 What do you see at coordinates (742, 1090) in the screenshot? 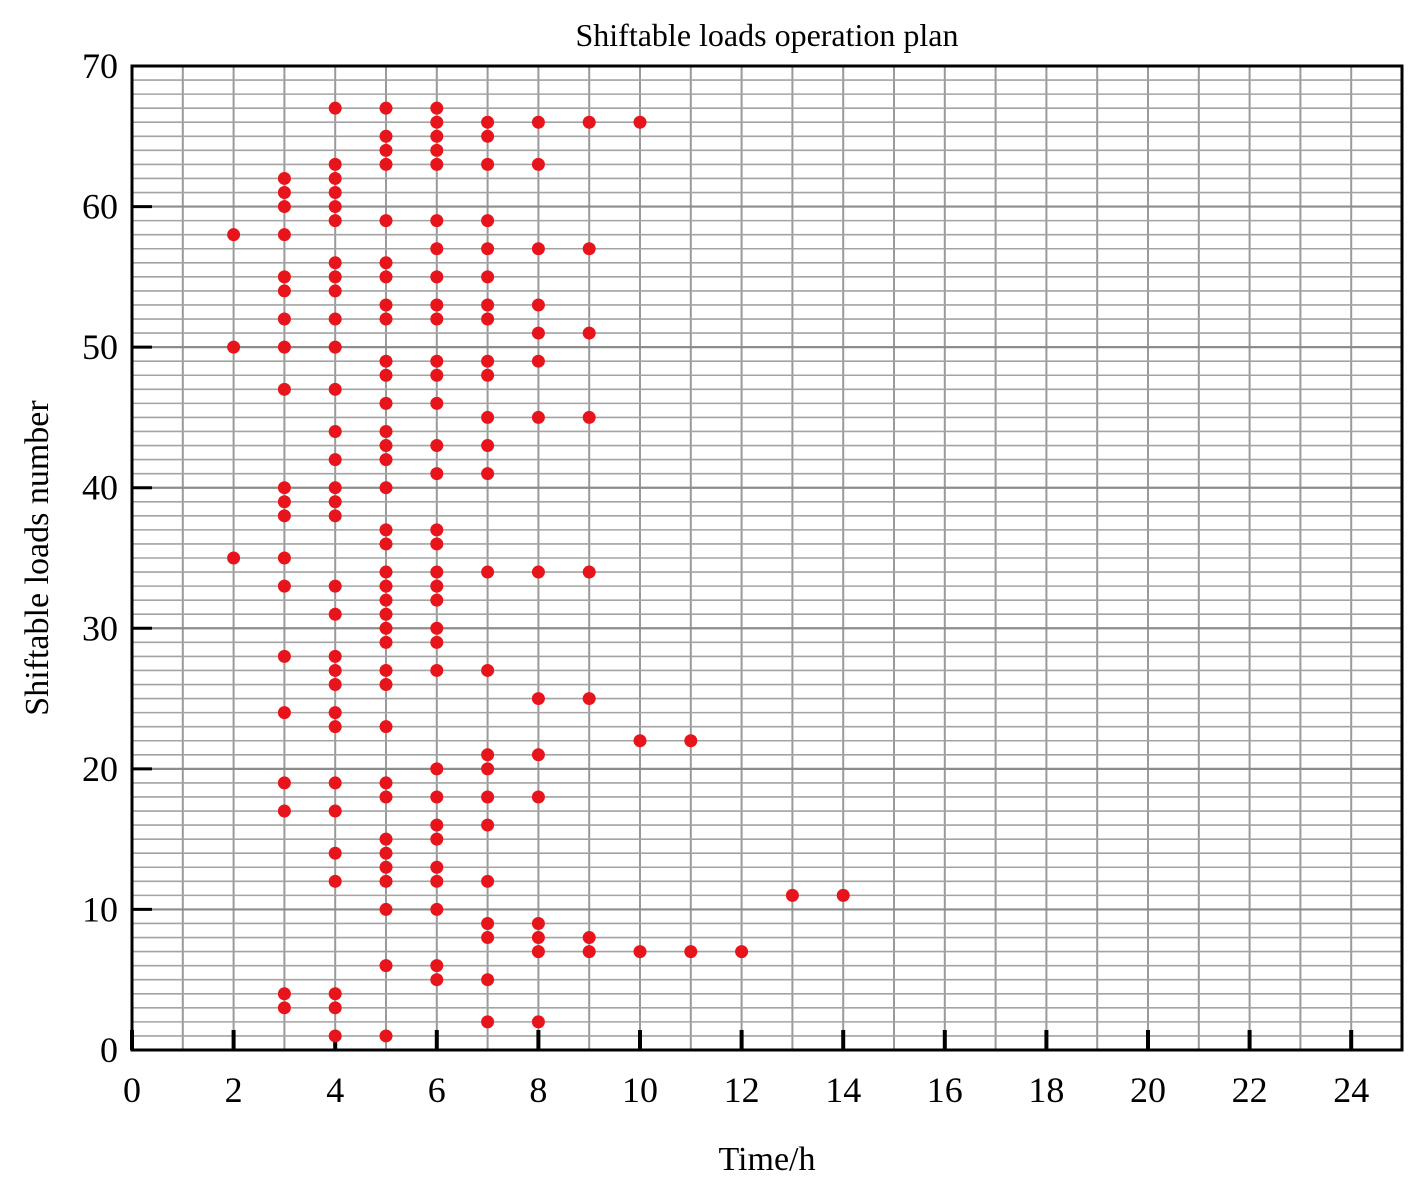
I see `x-tick-label: 12` at bounding box center [742, 1090].